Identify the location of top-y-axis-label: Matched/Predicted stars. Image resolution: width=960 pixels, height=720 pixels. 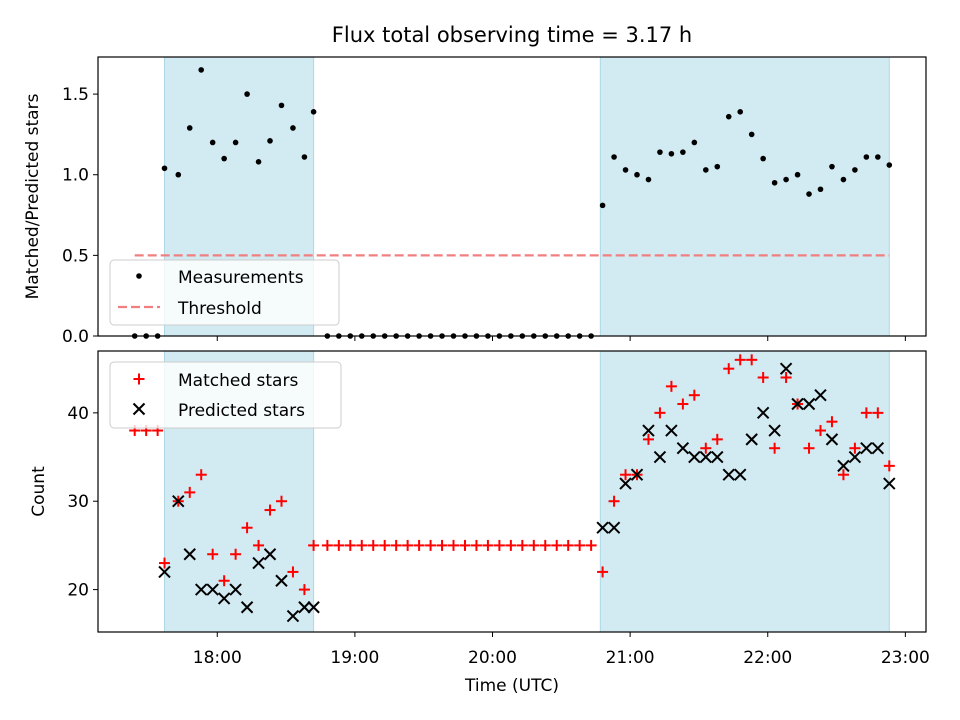
(33, 196).